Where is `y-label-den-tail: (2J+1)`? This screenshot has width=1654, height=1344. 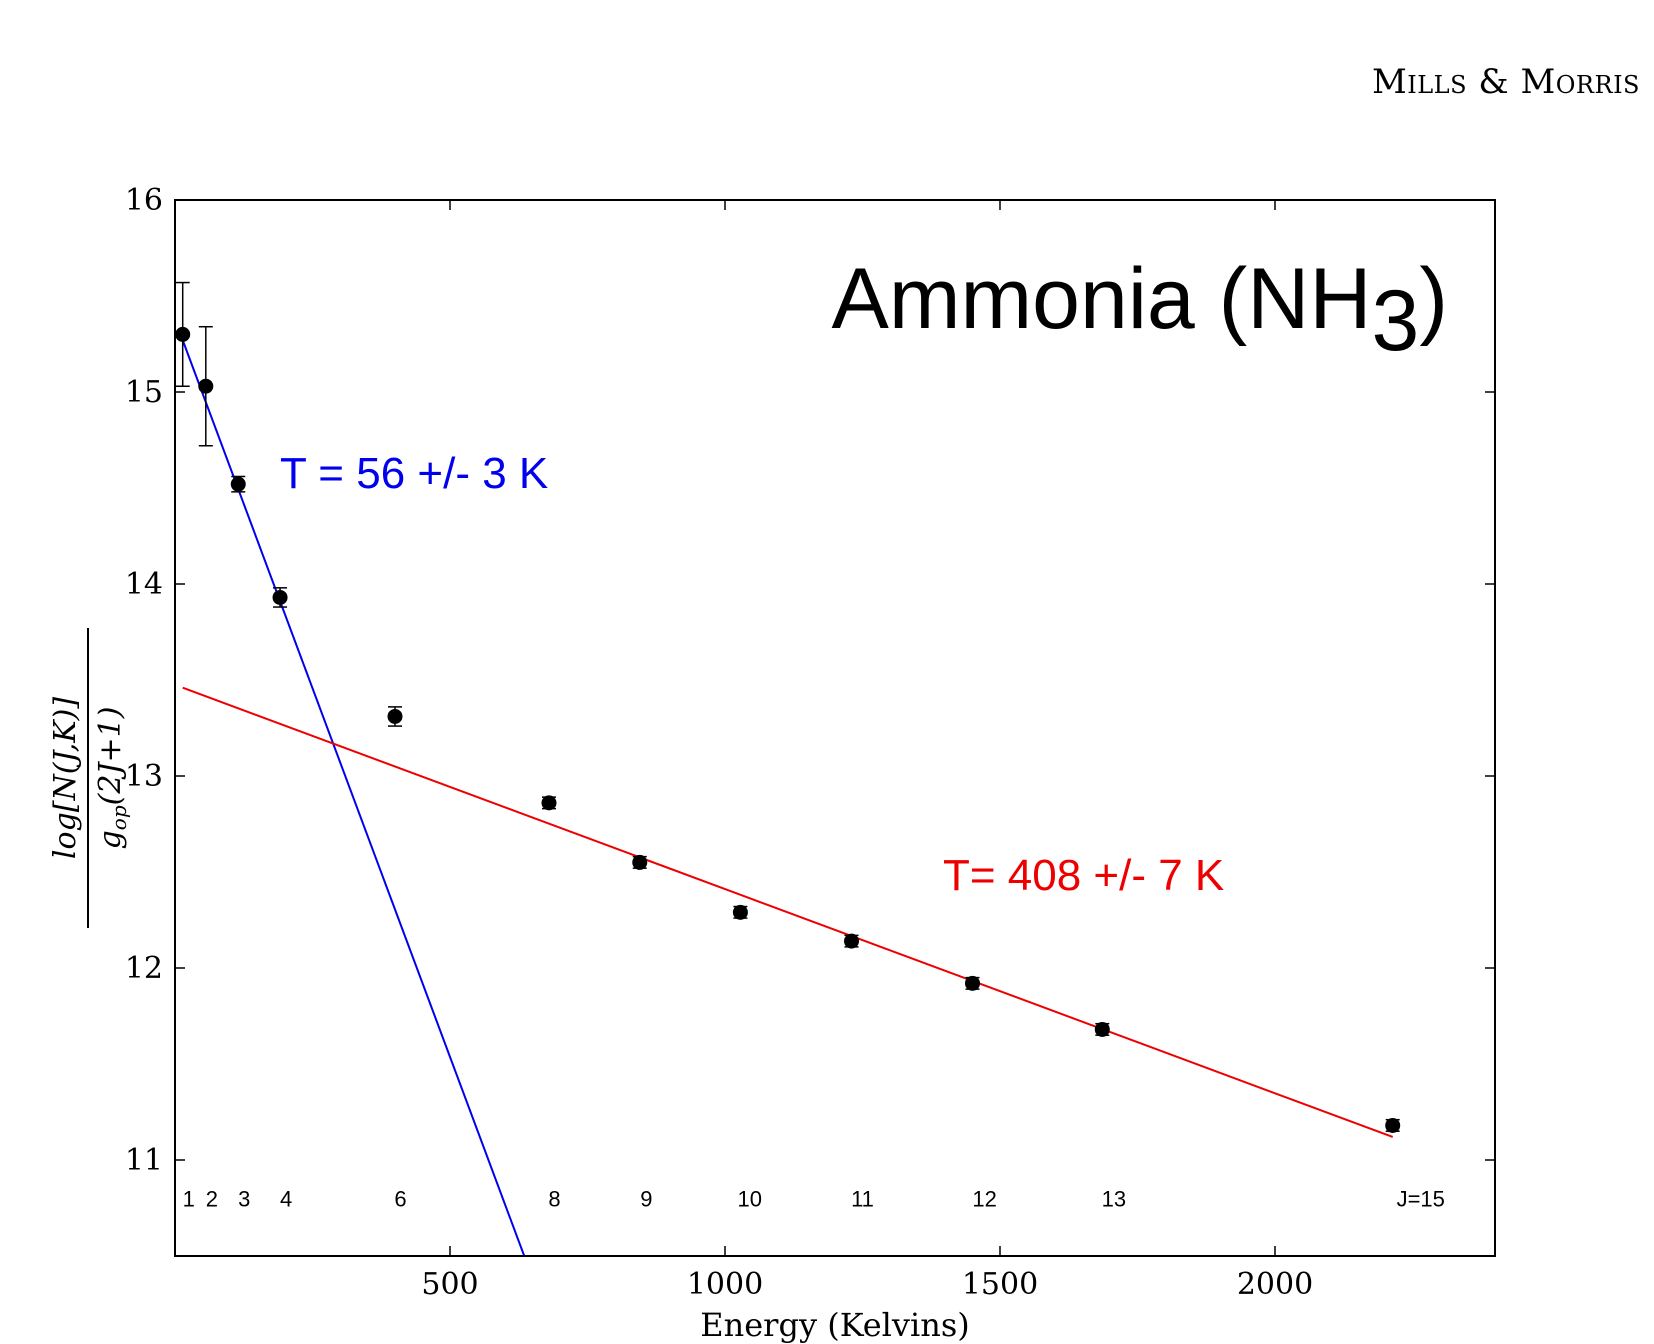 y-label-den-tail: (2J+1) is located at coordinates (110, 756).